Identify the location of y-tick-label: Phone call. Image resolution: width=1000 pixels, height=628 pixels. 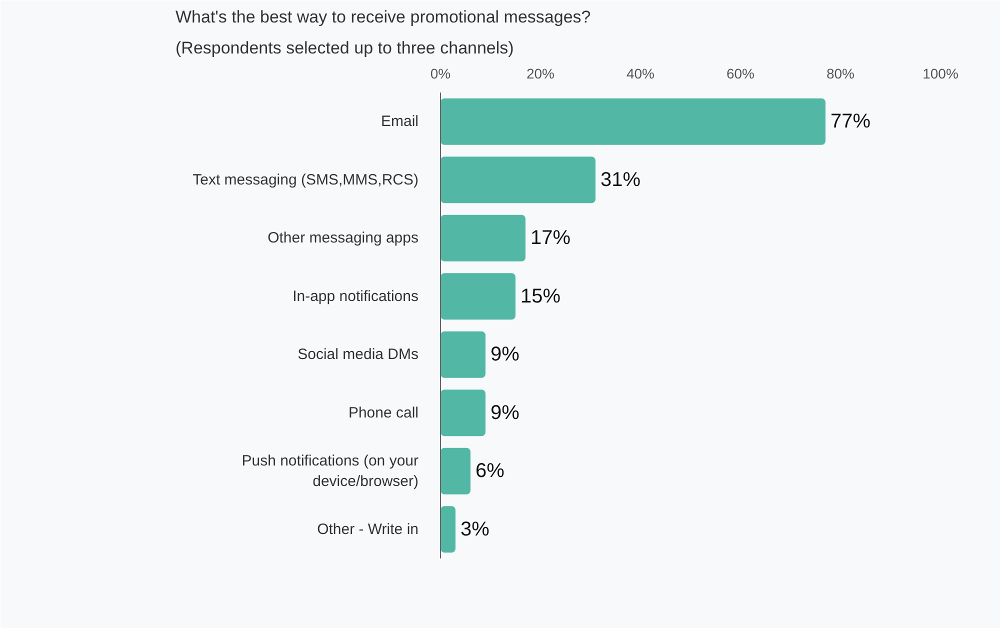
(383, 413).